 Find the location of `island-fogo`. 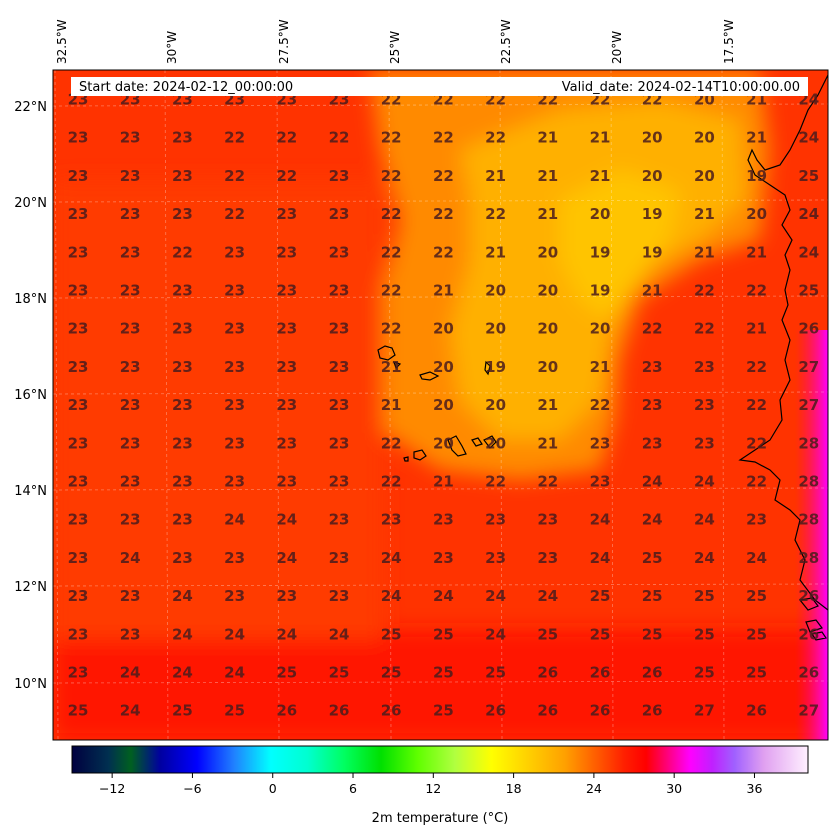

island-fogo is located at coordinates (420, 455).